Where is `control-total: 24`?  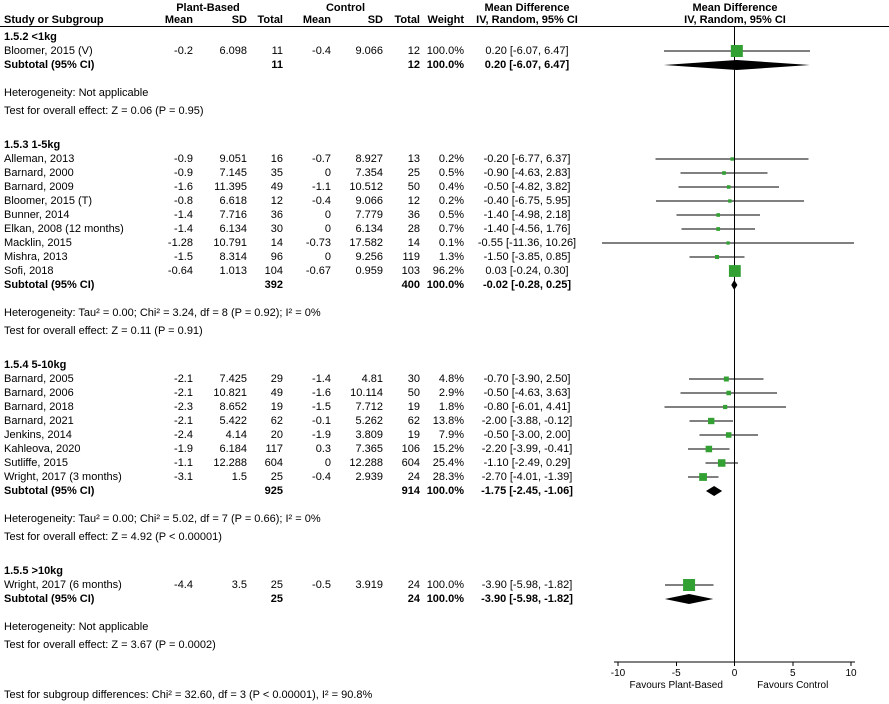 control-total: 24 is located at coordinates (413, 585).